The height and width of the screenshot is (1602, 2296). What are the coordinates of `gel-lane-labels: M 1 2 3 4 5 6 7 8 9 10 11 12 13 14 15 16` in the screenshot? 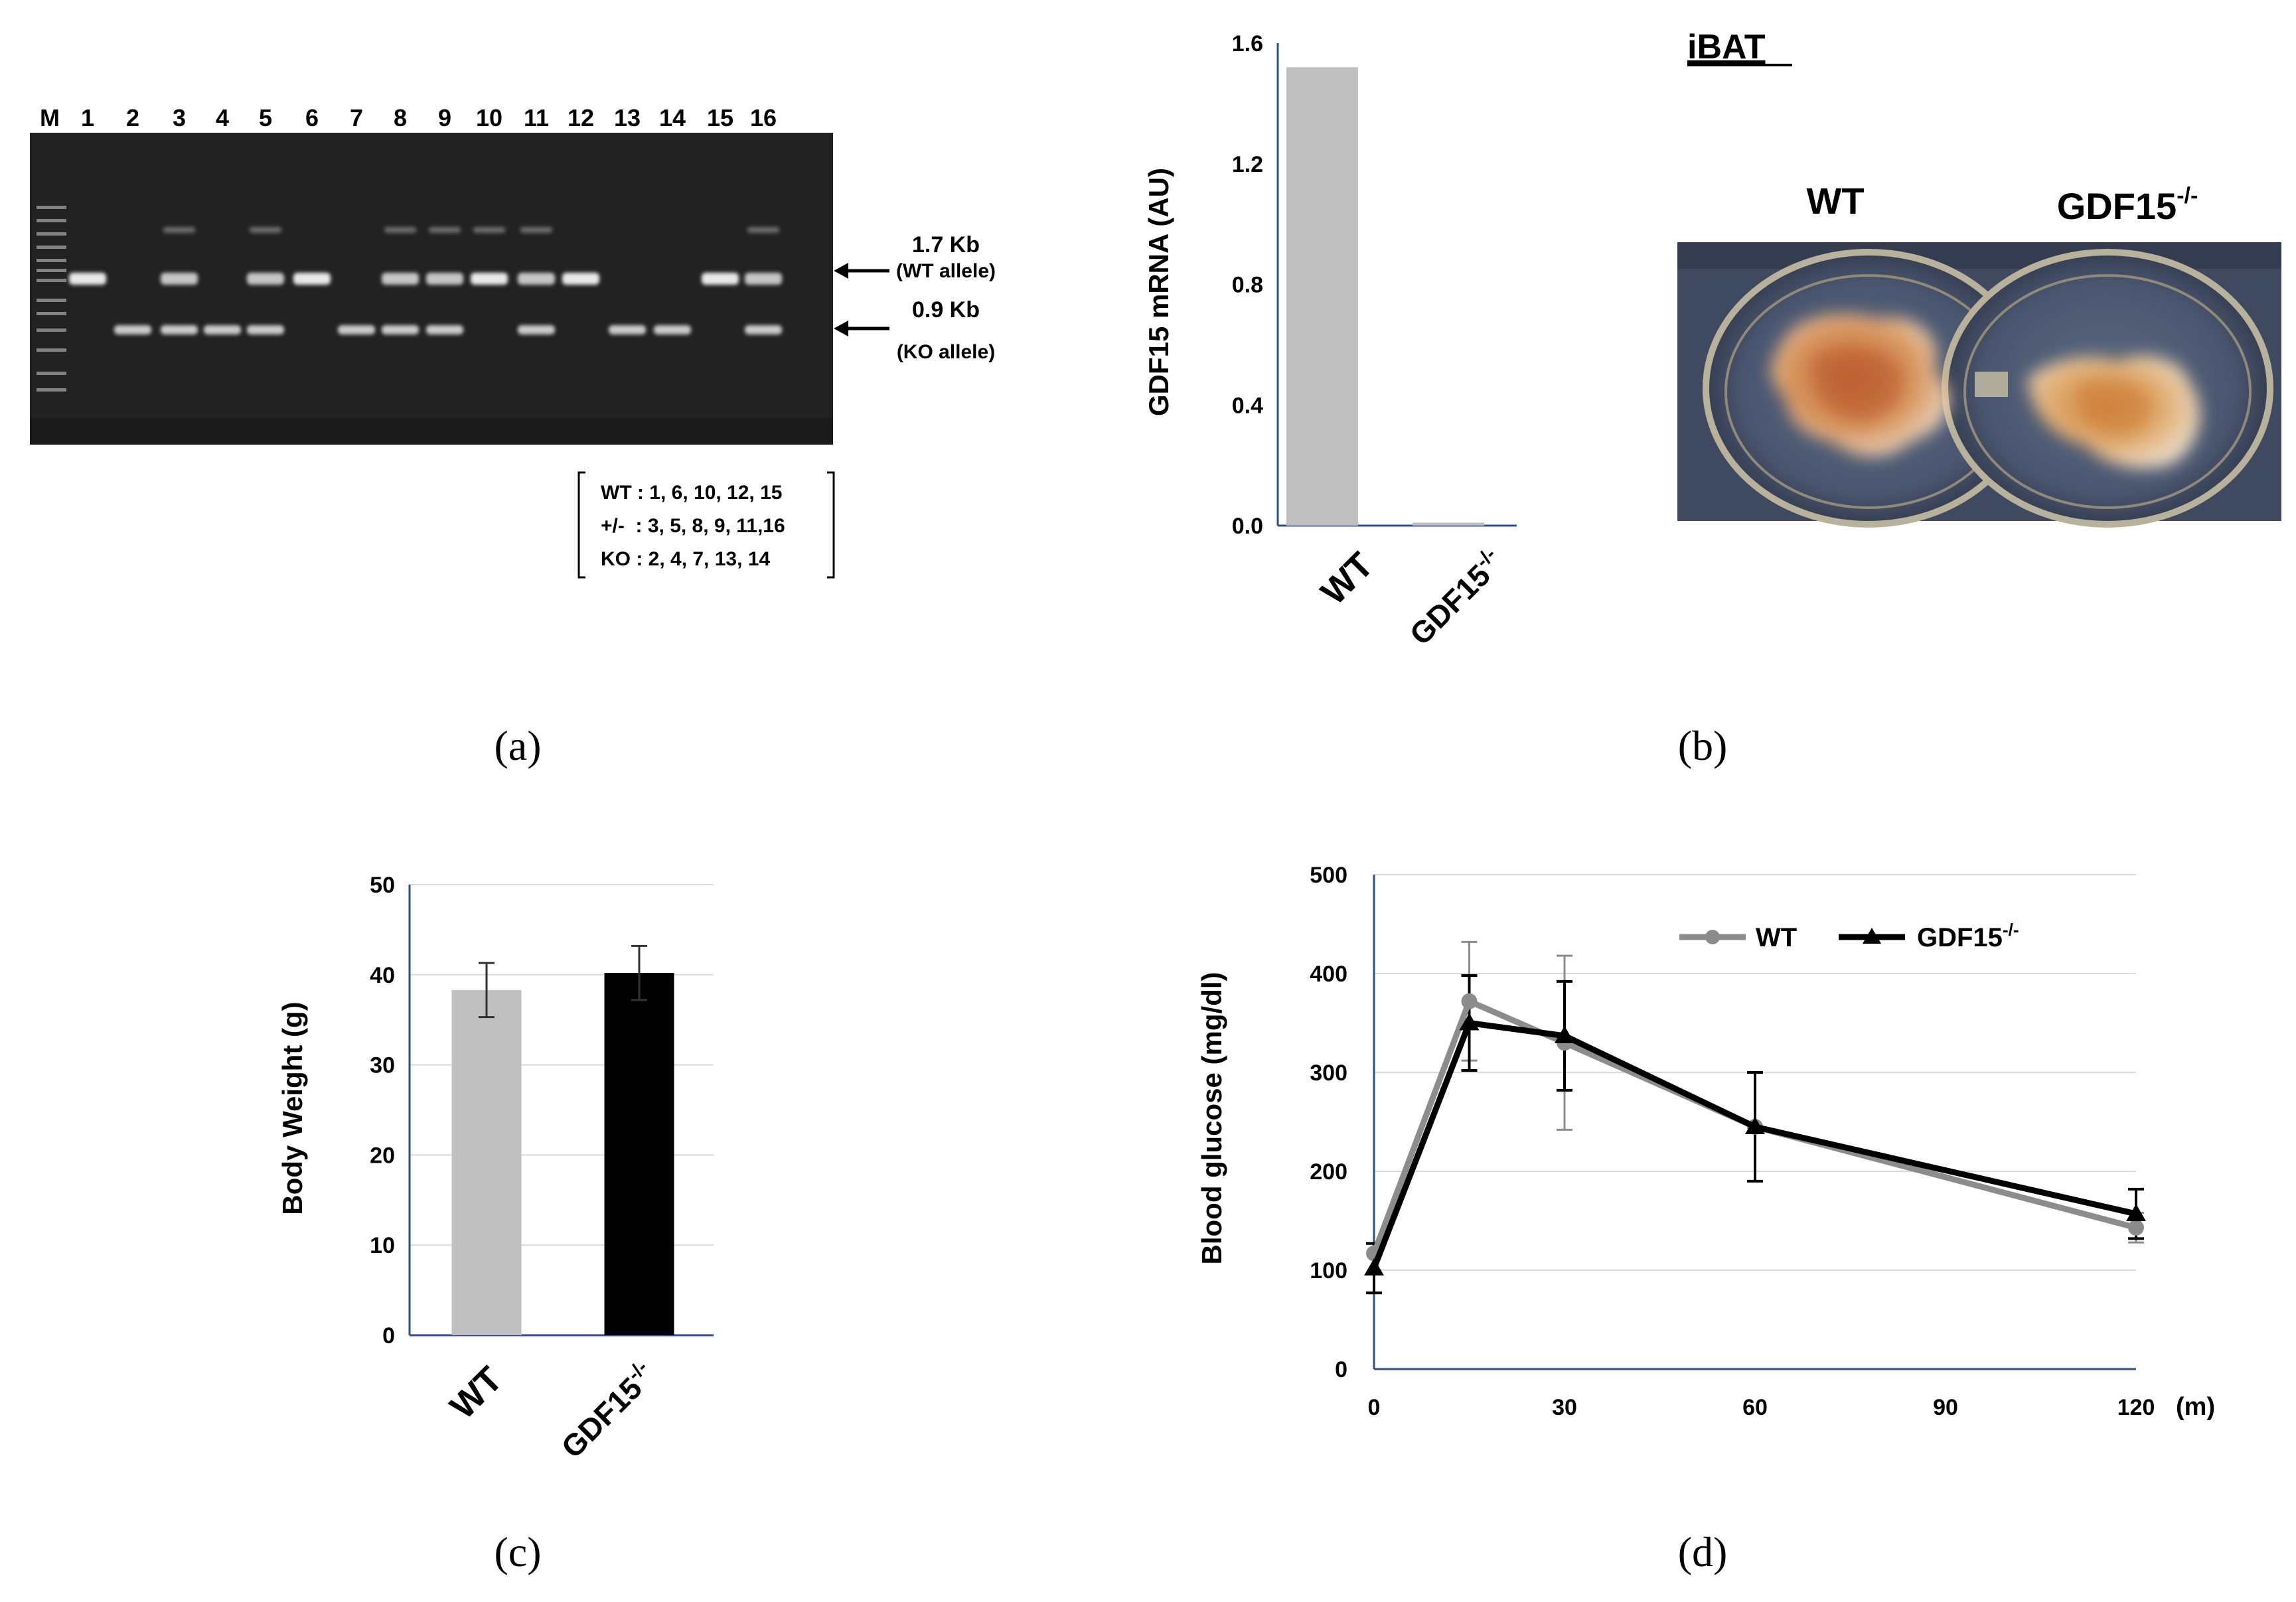 It's located at (408, 117).